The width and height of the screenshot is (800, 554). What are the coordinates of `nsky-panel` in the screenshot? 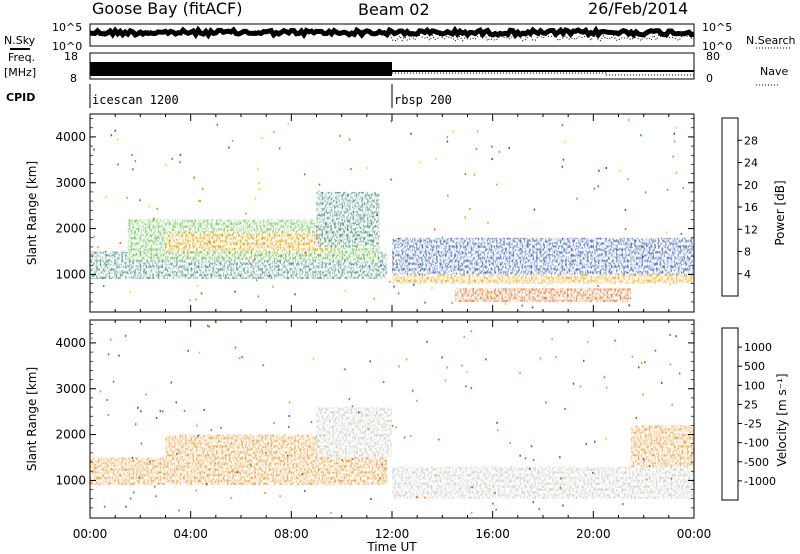 It's located at (392, 35).